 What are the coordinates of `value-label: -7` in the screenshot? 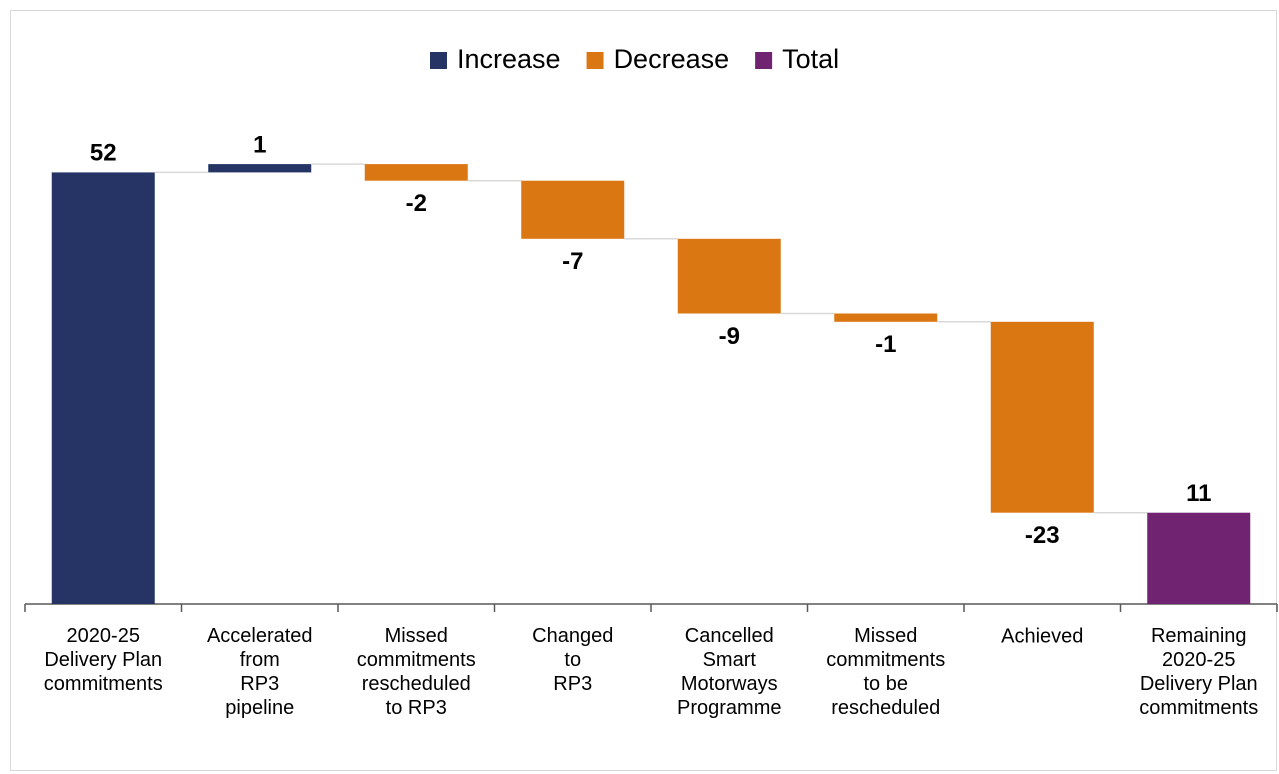 It's located at (572, 261).